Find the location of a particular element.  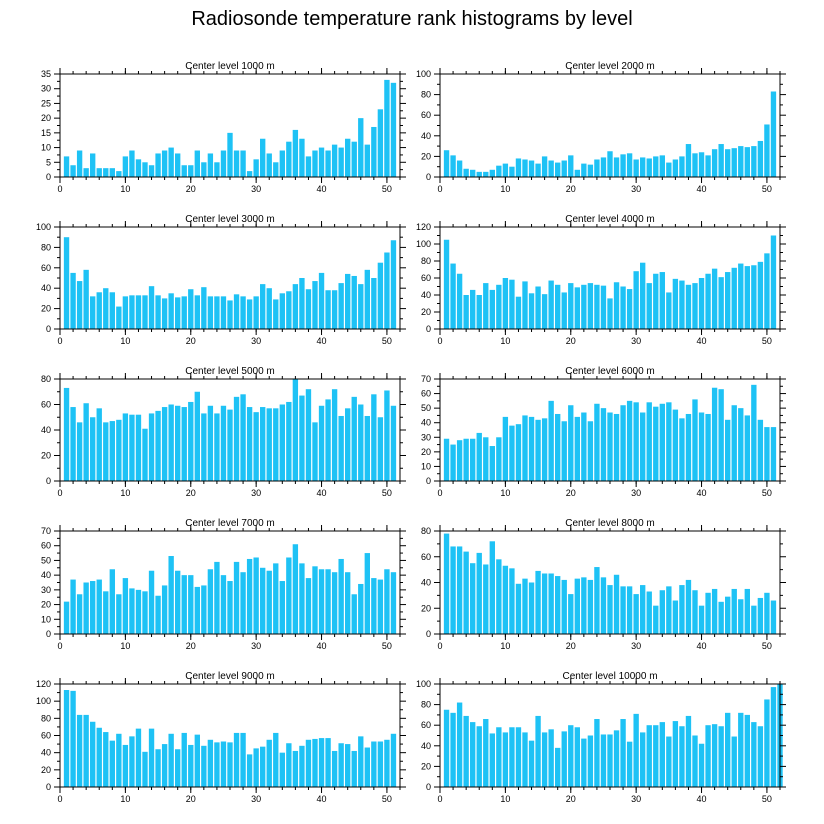

y-tick-label: 30 is located at coordinates (426, 437).